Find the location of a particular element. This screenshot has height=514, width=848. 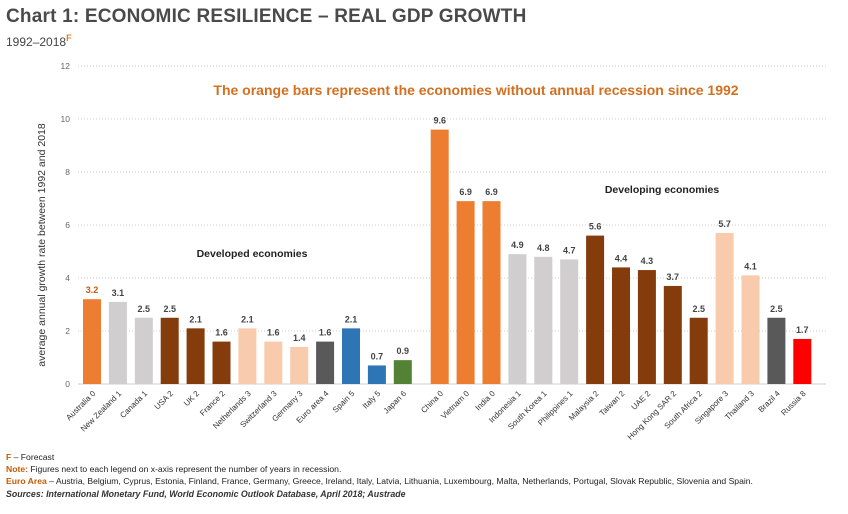

forecast-key: F is located at coordinates (9, 457).